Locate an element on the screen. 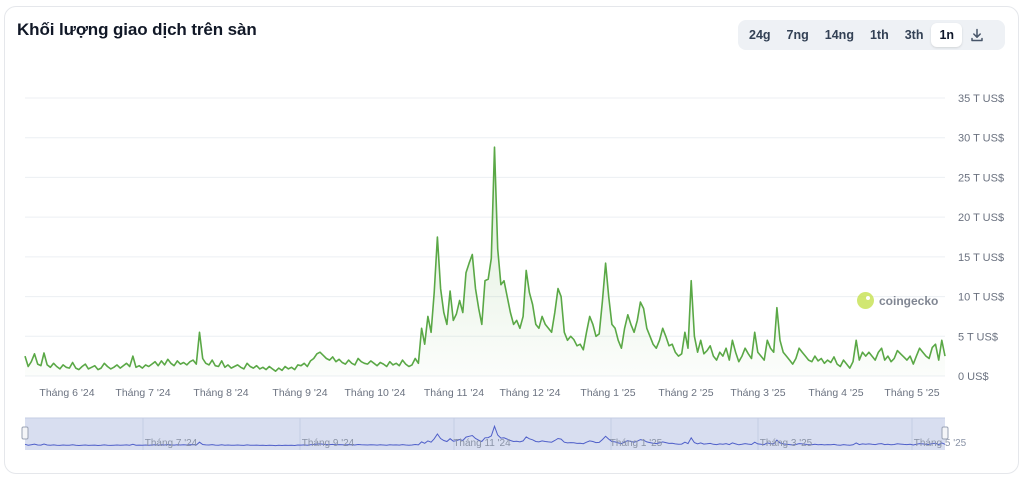 Image resolution: width=1024 pixels, height=479 pixels. y-tick-label: 5 T US$ is located at coordinates (978, 337).